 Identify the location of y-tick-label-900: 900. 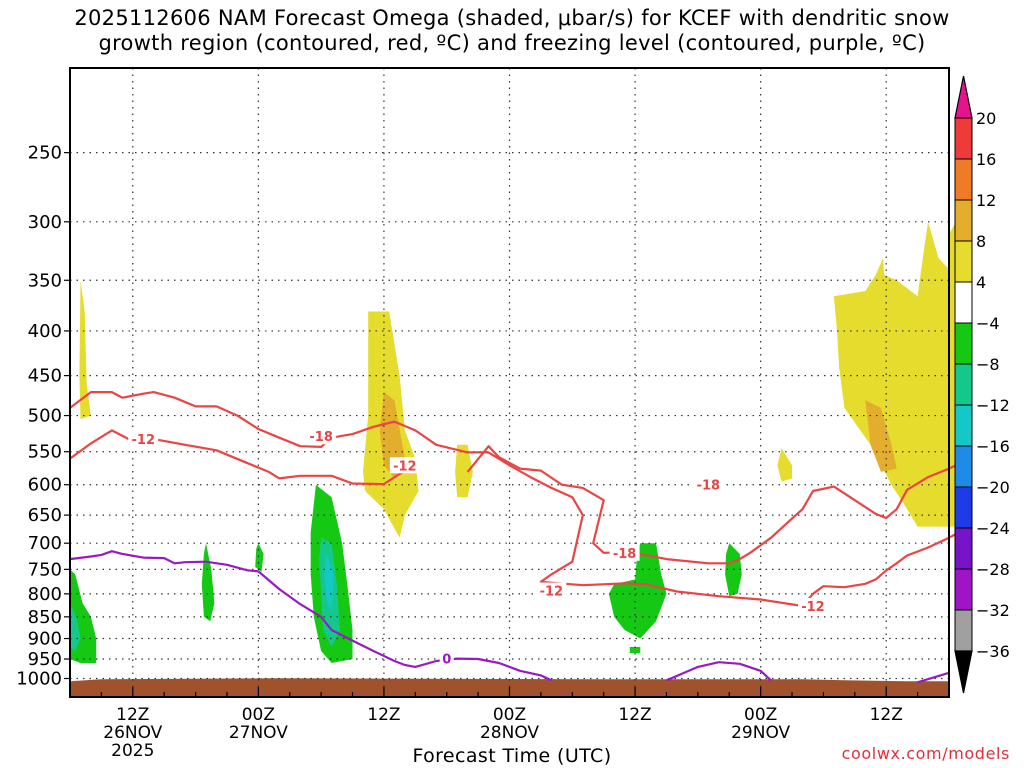
(45, 639).